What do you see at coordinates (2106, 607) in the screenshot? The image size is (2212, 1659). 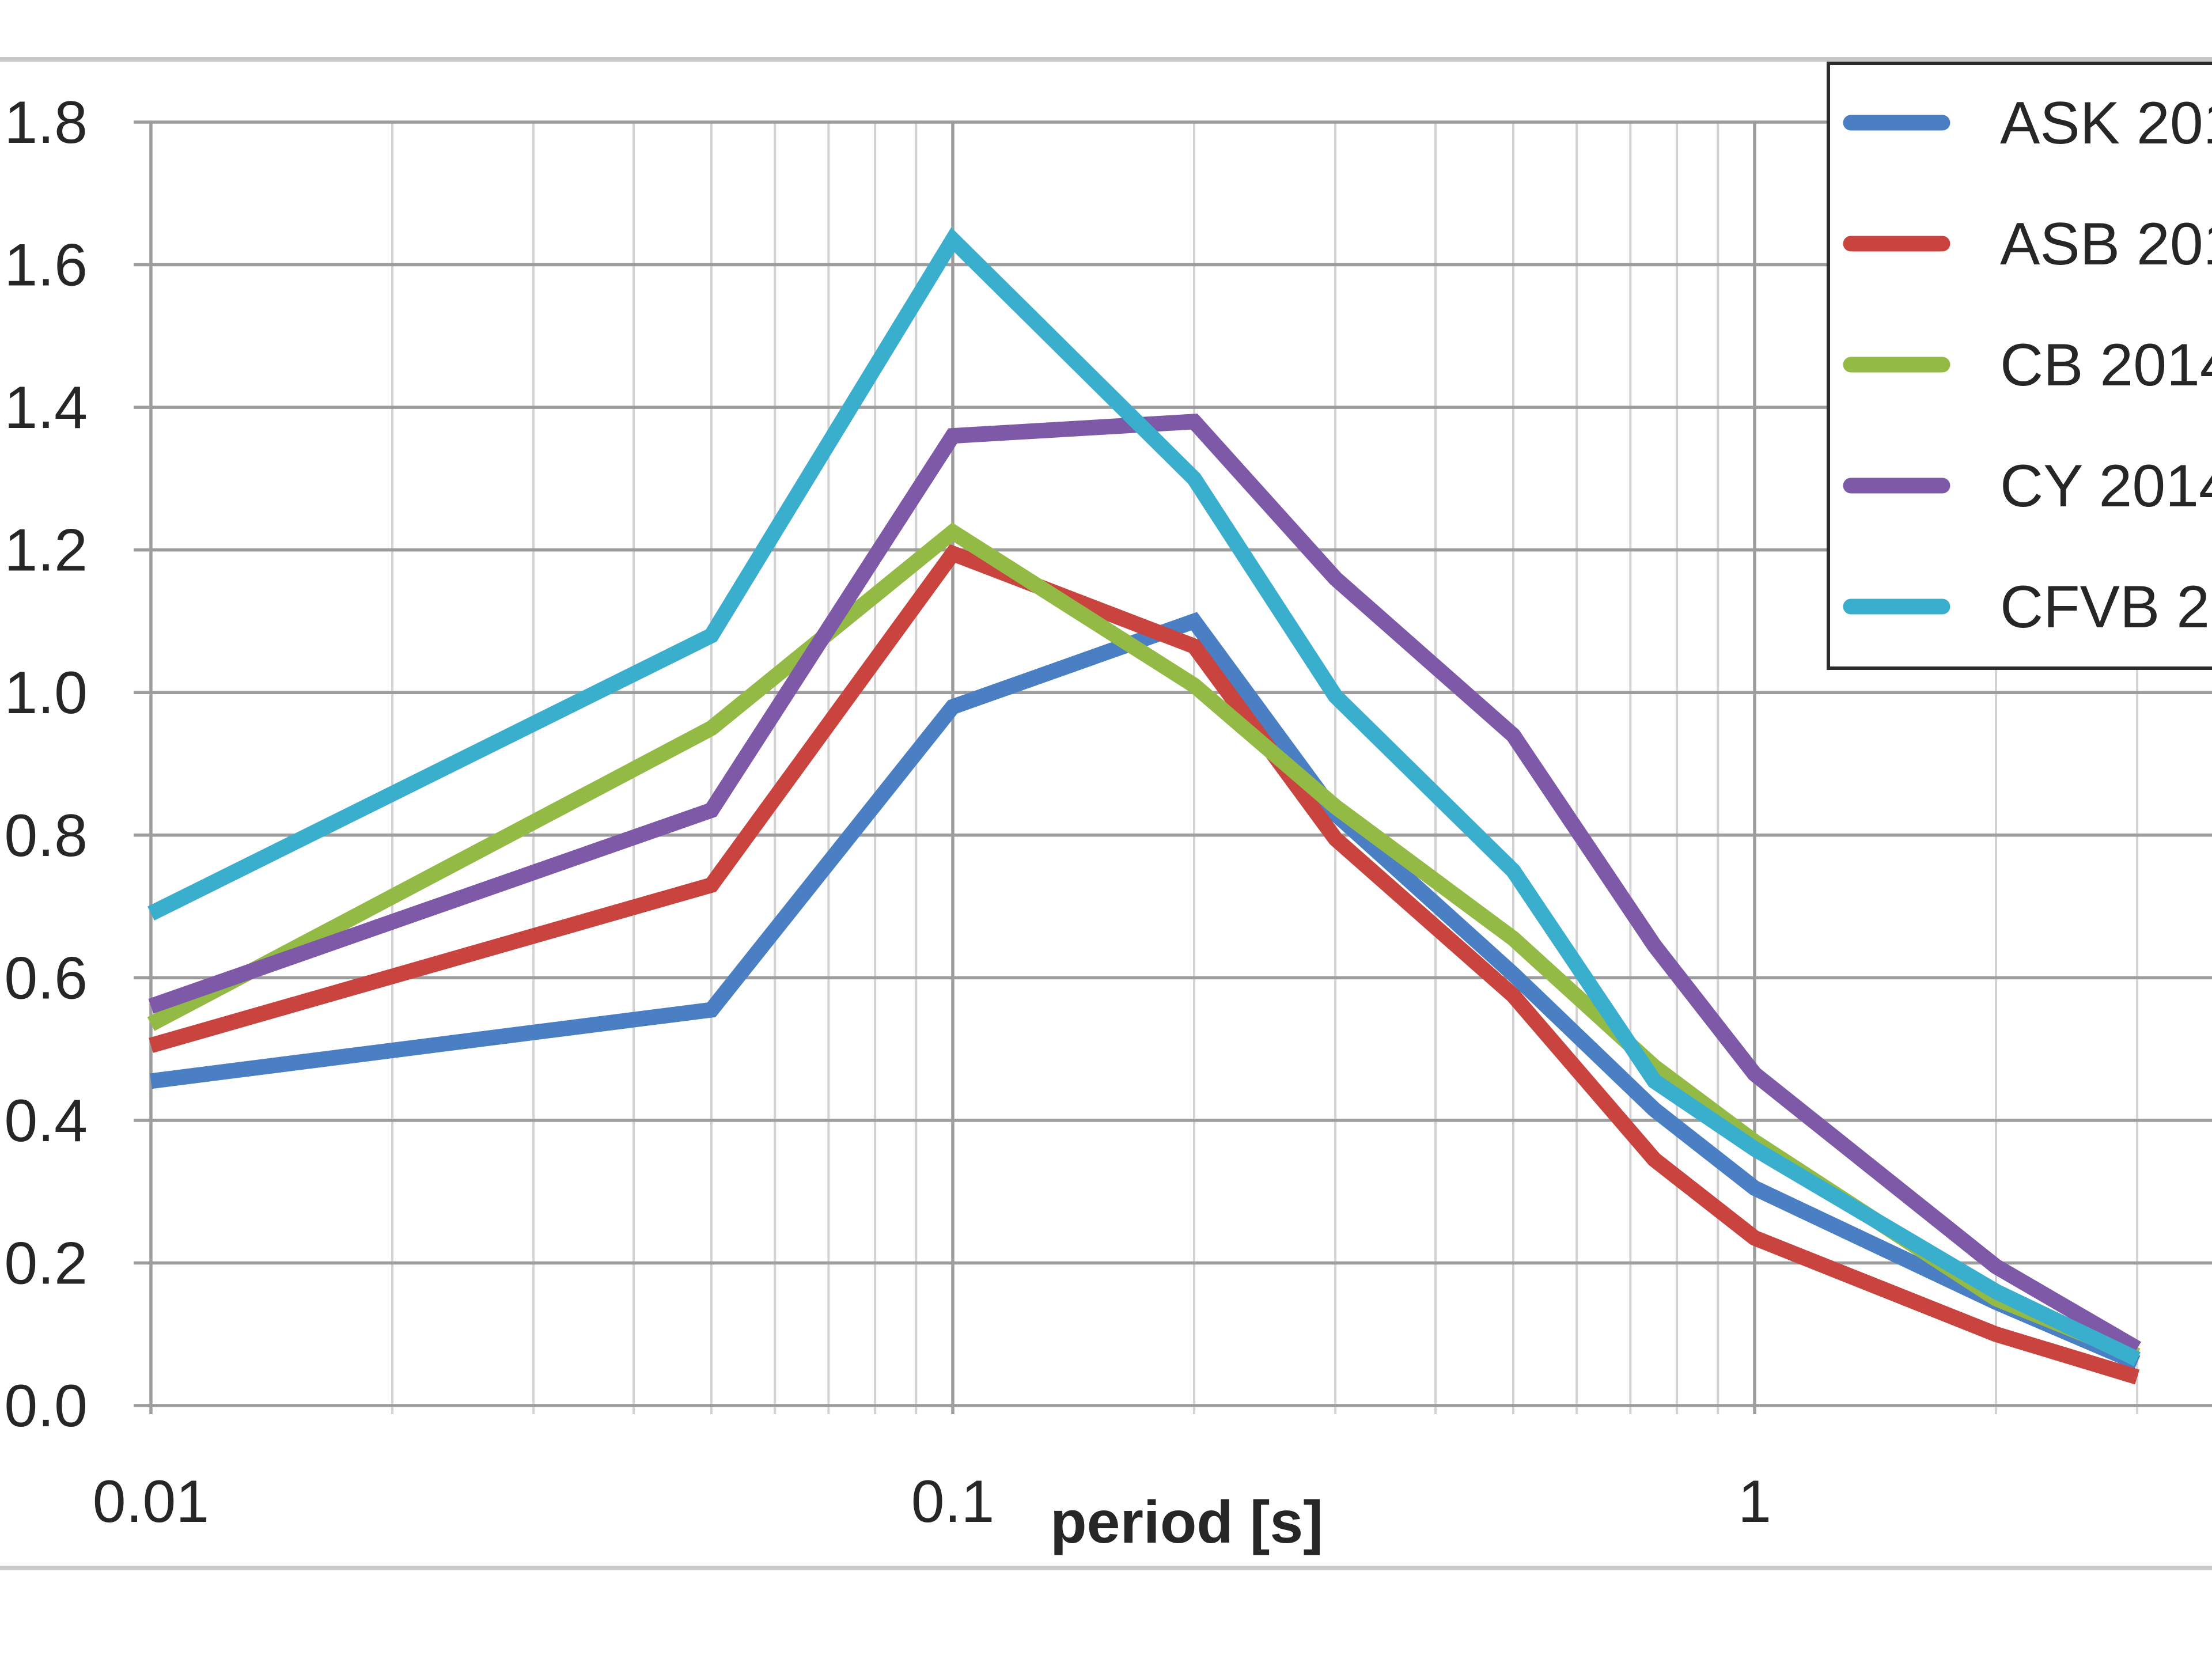 I see `legend-label: CFVB 20` at bounding box center [2106, 607].